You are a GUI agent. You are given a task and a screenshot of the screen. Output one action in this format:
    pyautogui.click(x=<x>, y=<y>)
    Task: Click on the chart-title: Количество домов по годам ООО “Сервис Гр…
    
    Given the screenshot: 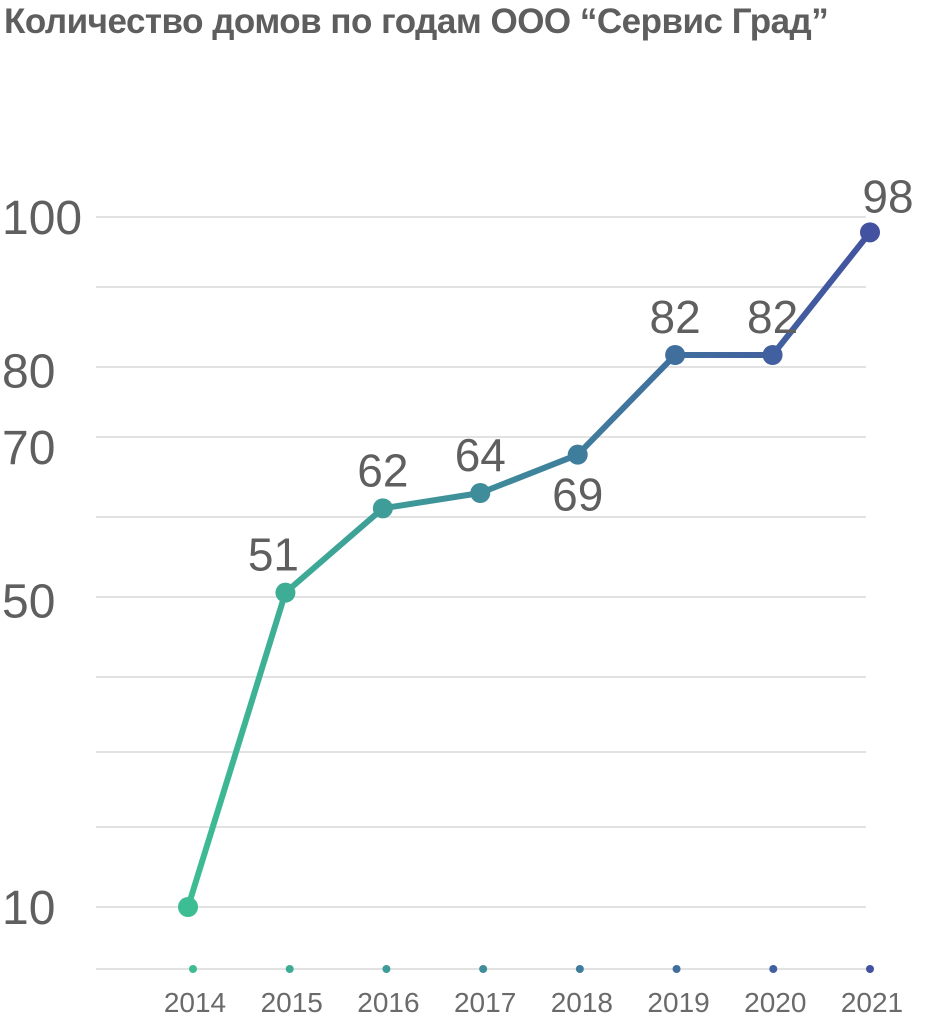 What is the action you would take?
    pyautogui.click(x=416, y=21)
    